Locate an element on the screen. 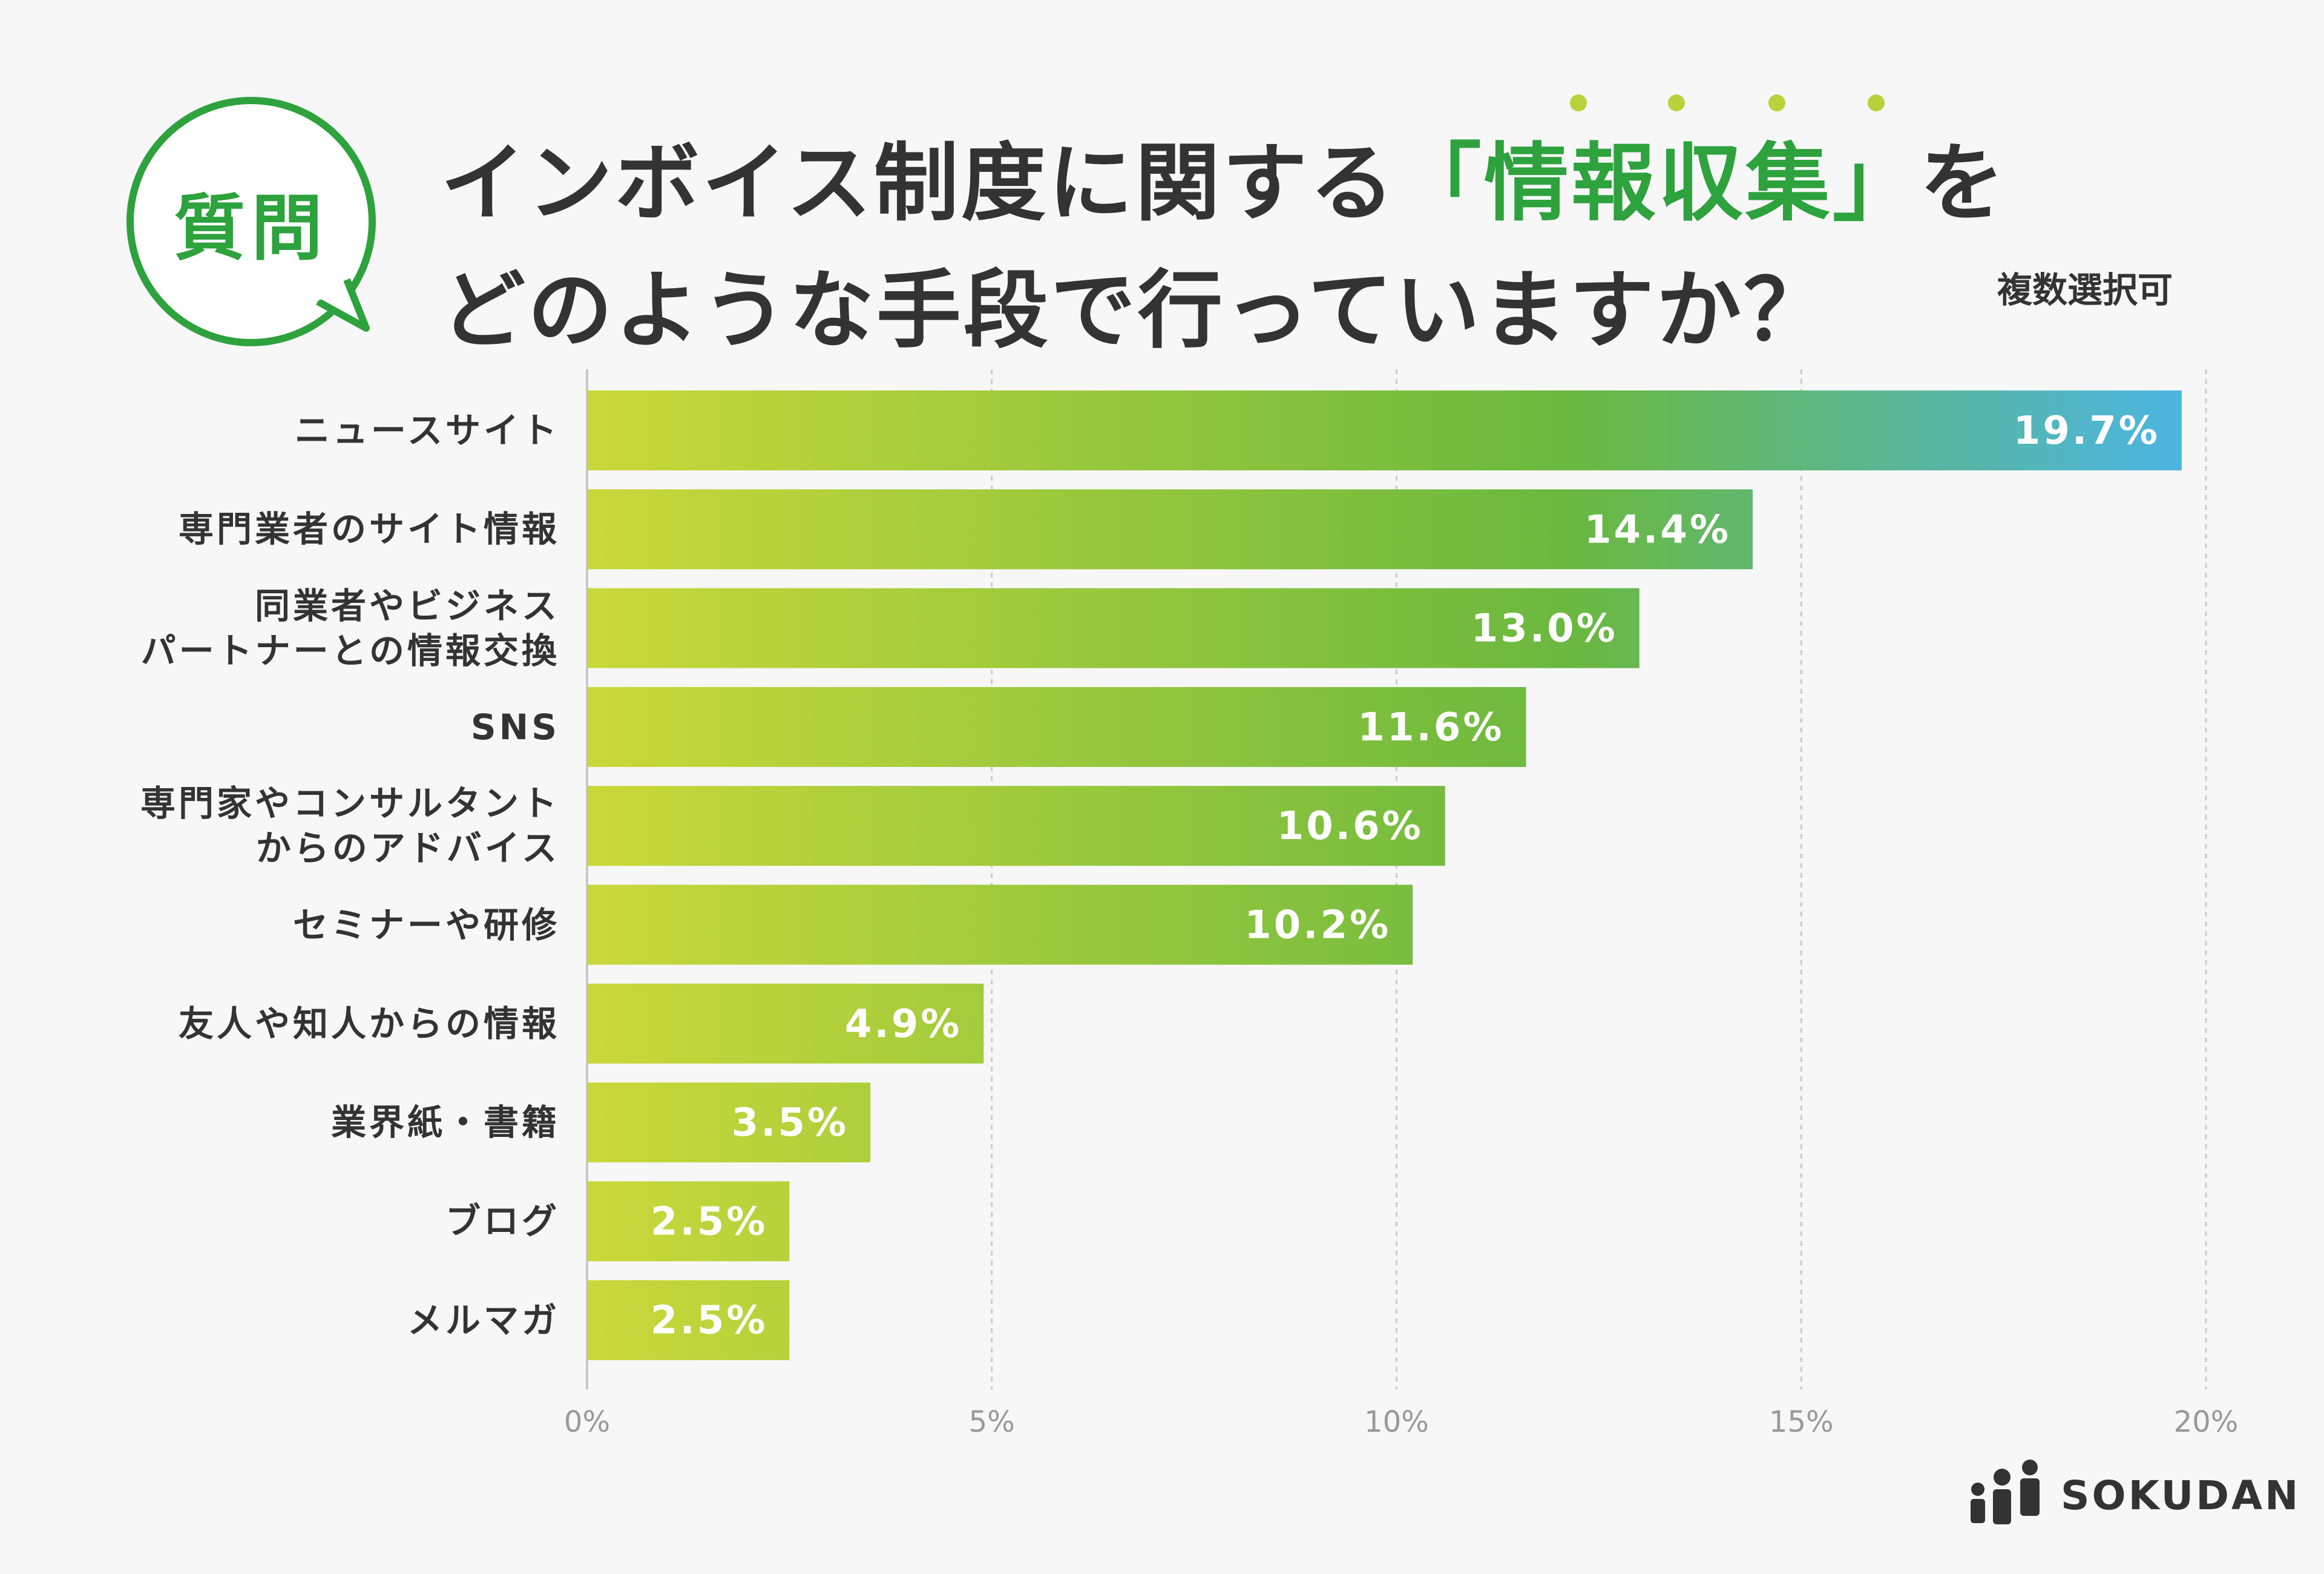 The image size is (2324, 1574). category-label: 専門家やコンサルタント からのアドバイス is located at coordinates (350, 826).